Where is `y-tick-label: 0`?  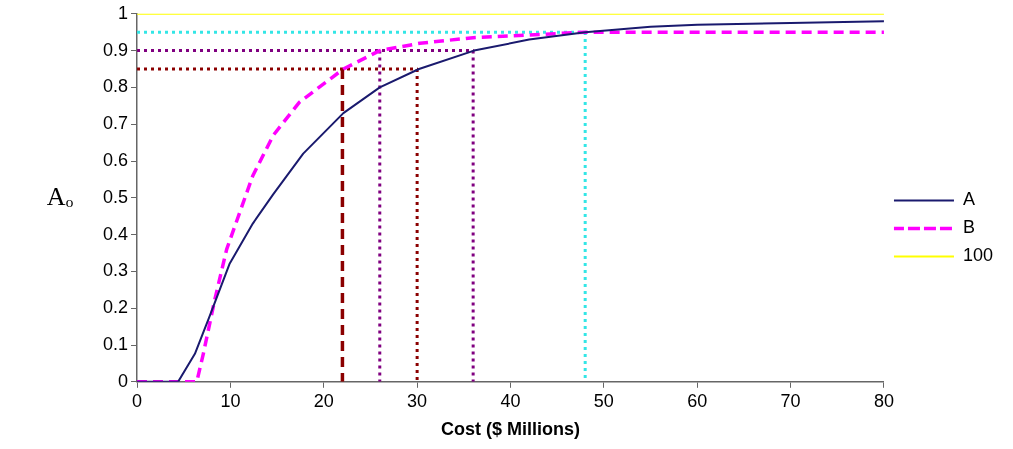 y-tick-label: 0 is located at coordinates (123, 380).